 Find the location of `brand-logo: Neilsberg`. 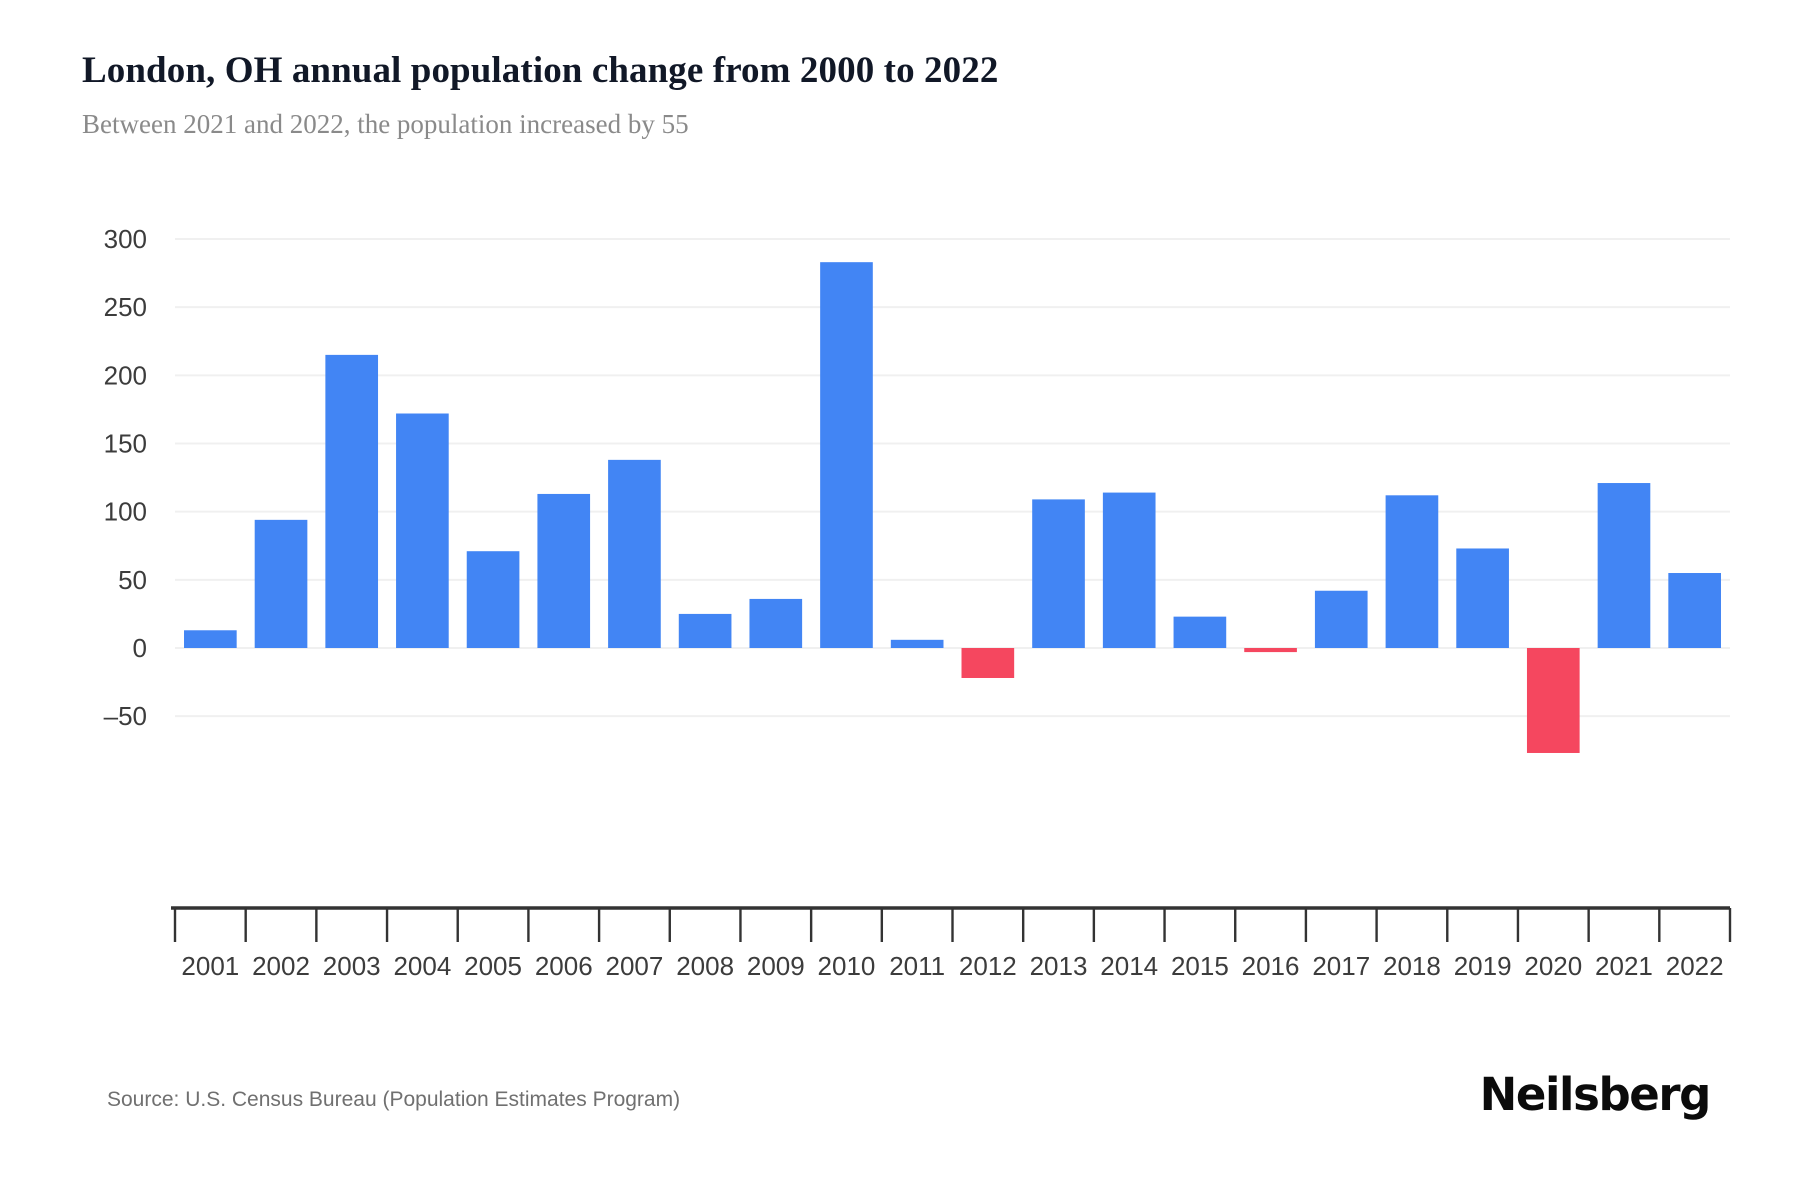

brand-logo: Neilsberg is located at coordinates (1595, 1094).